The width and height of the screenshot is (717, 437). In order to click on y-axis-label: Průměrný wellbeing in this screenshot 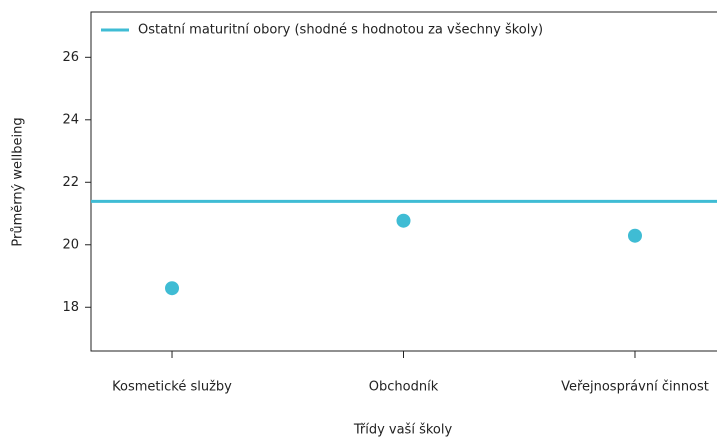, I will do `click(18, 181)`.